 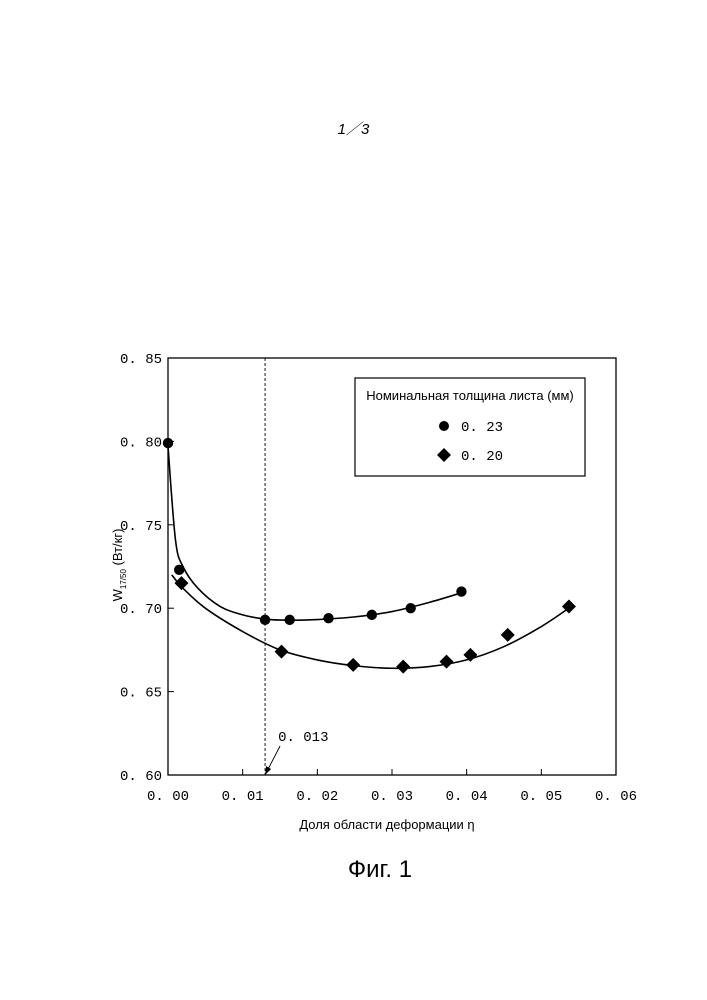 I want to click on y-axis-title-subscript: 17/50, so click(x=123, y=579).